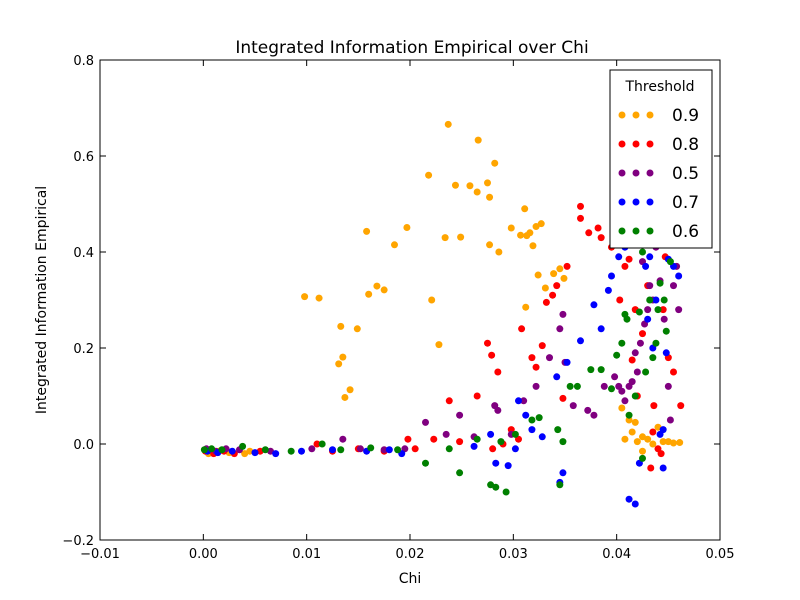 The image size is (800, 600). Describe the element at coordinates (720, 554) in the screenshot. I see `x-tick-label: 0.05` at that location.